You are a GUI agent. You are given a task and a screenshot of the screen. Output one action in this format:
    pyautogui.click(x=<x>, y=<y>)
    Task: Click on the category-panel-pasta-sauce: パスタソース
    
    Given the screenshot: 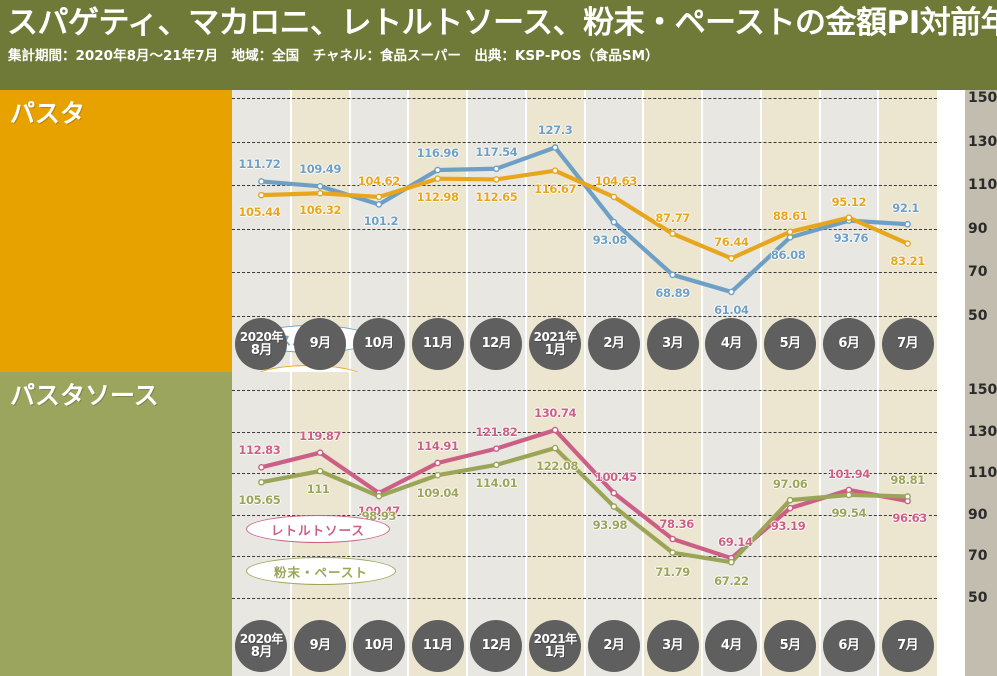 What is the action you would take?
    pyautogui.click(x=116, y=524)
    